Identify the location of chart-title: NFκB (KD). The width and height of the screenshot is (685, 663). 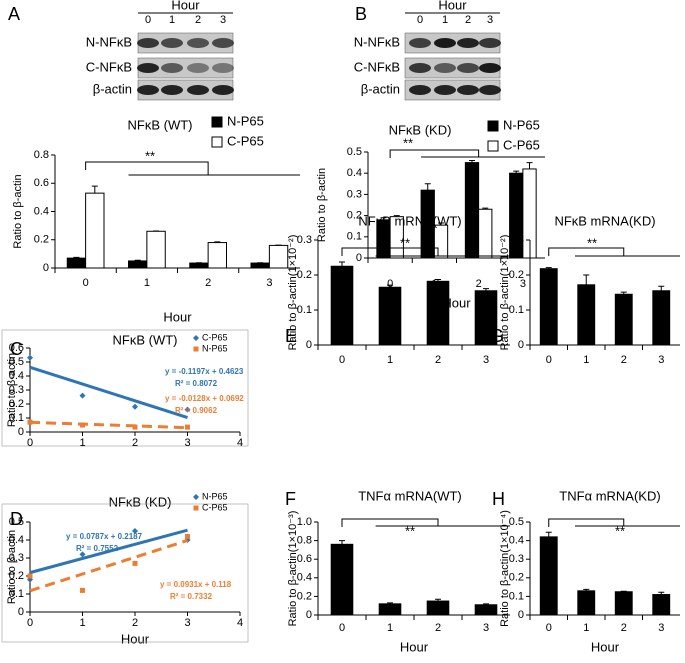
(420, 129).